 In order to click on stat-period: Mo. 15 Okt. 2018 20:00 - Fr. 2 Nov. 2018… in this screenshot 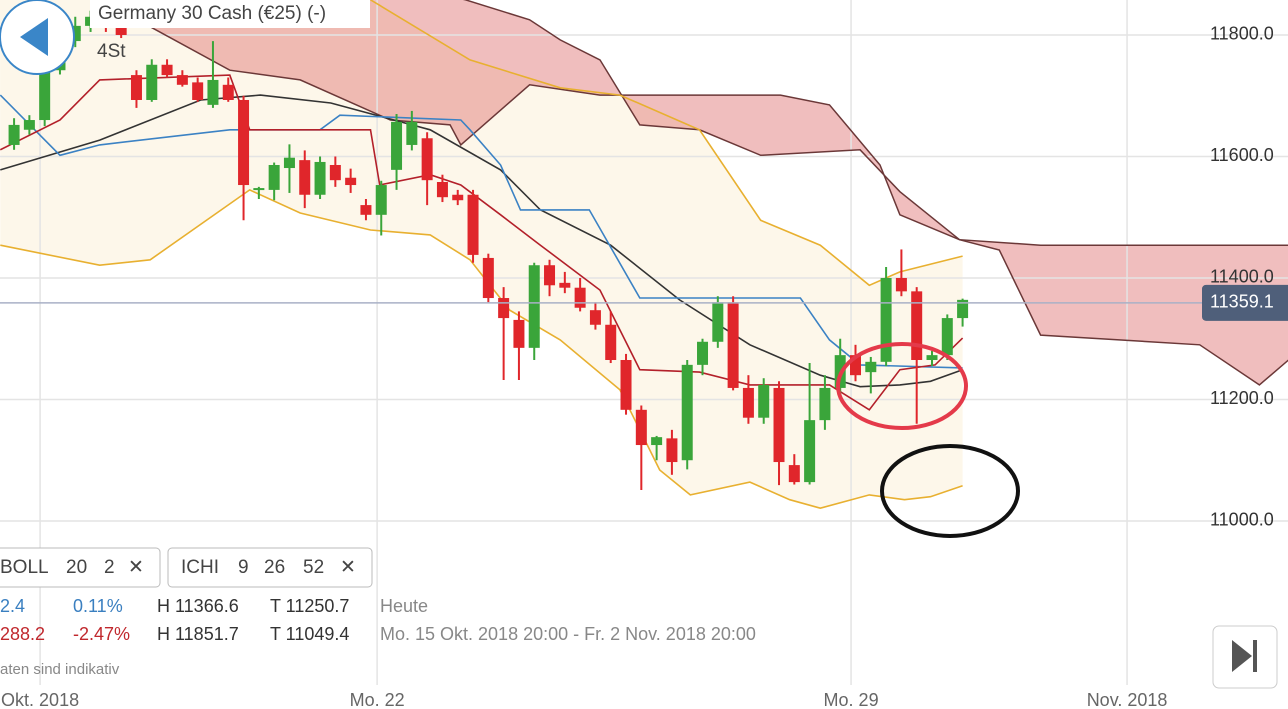, I will do `click(568, 634)`.